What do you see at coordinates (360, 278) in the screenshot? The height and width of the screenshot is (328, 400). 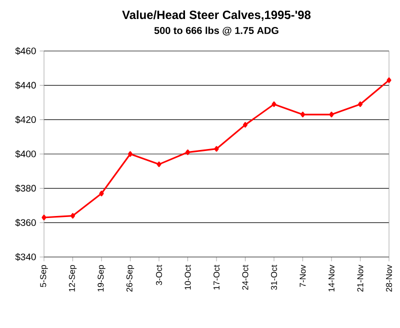 I see `x-tick-label: 21-Nov` at bounding box center [360, 278].